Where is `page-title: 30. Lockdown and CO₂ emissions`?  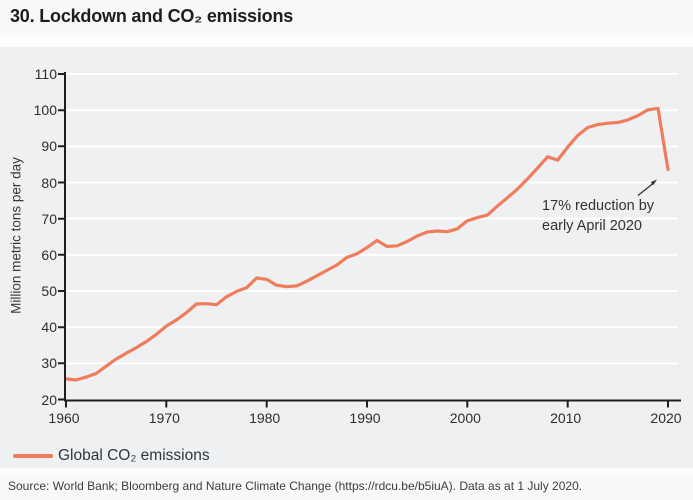 page-title: 30. Lockdown and CO₂ emissions is located at coordinates (152, 16).